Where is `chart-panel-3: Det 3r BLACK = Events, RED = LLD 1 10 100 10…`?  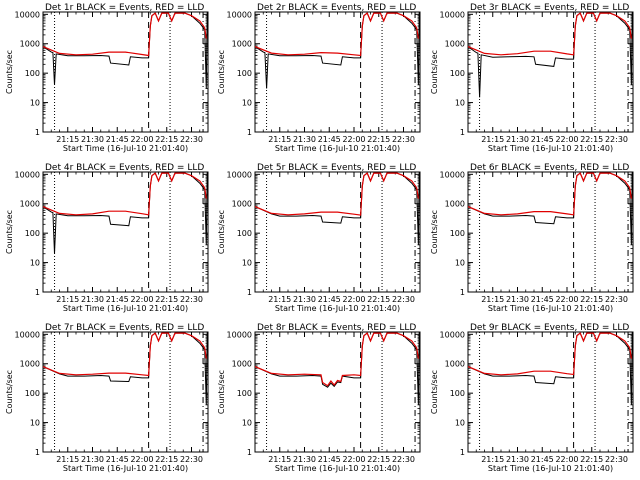 chart-panel-3: Det 3r BLACK = Events, RED = LLD 1 10 100 10… is located at coordinates (532, 78).